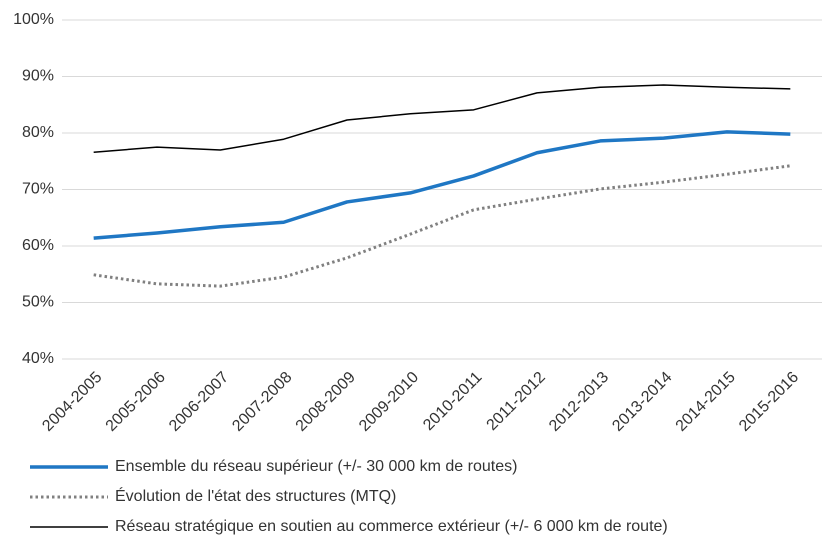  I want to click on x-tick-label: 2009-2010, so click(389, 402).